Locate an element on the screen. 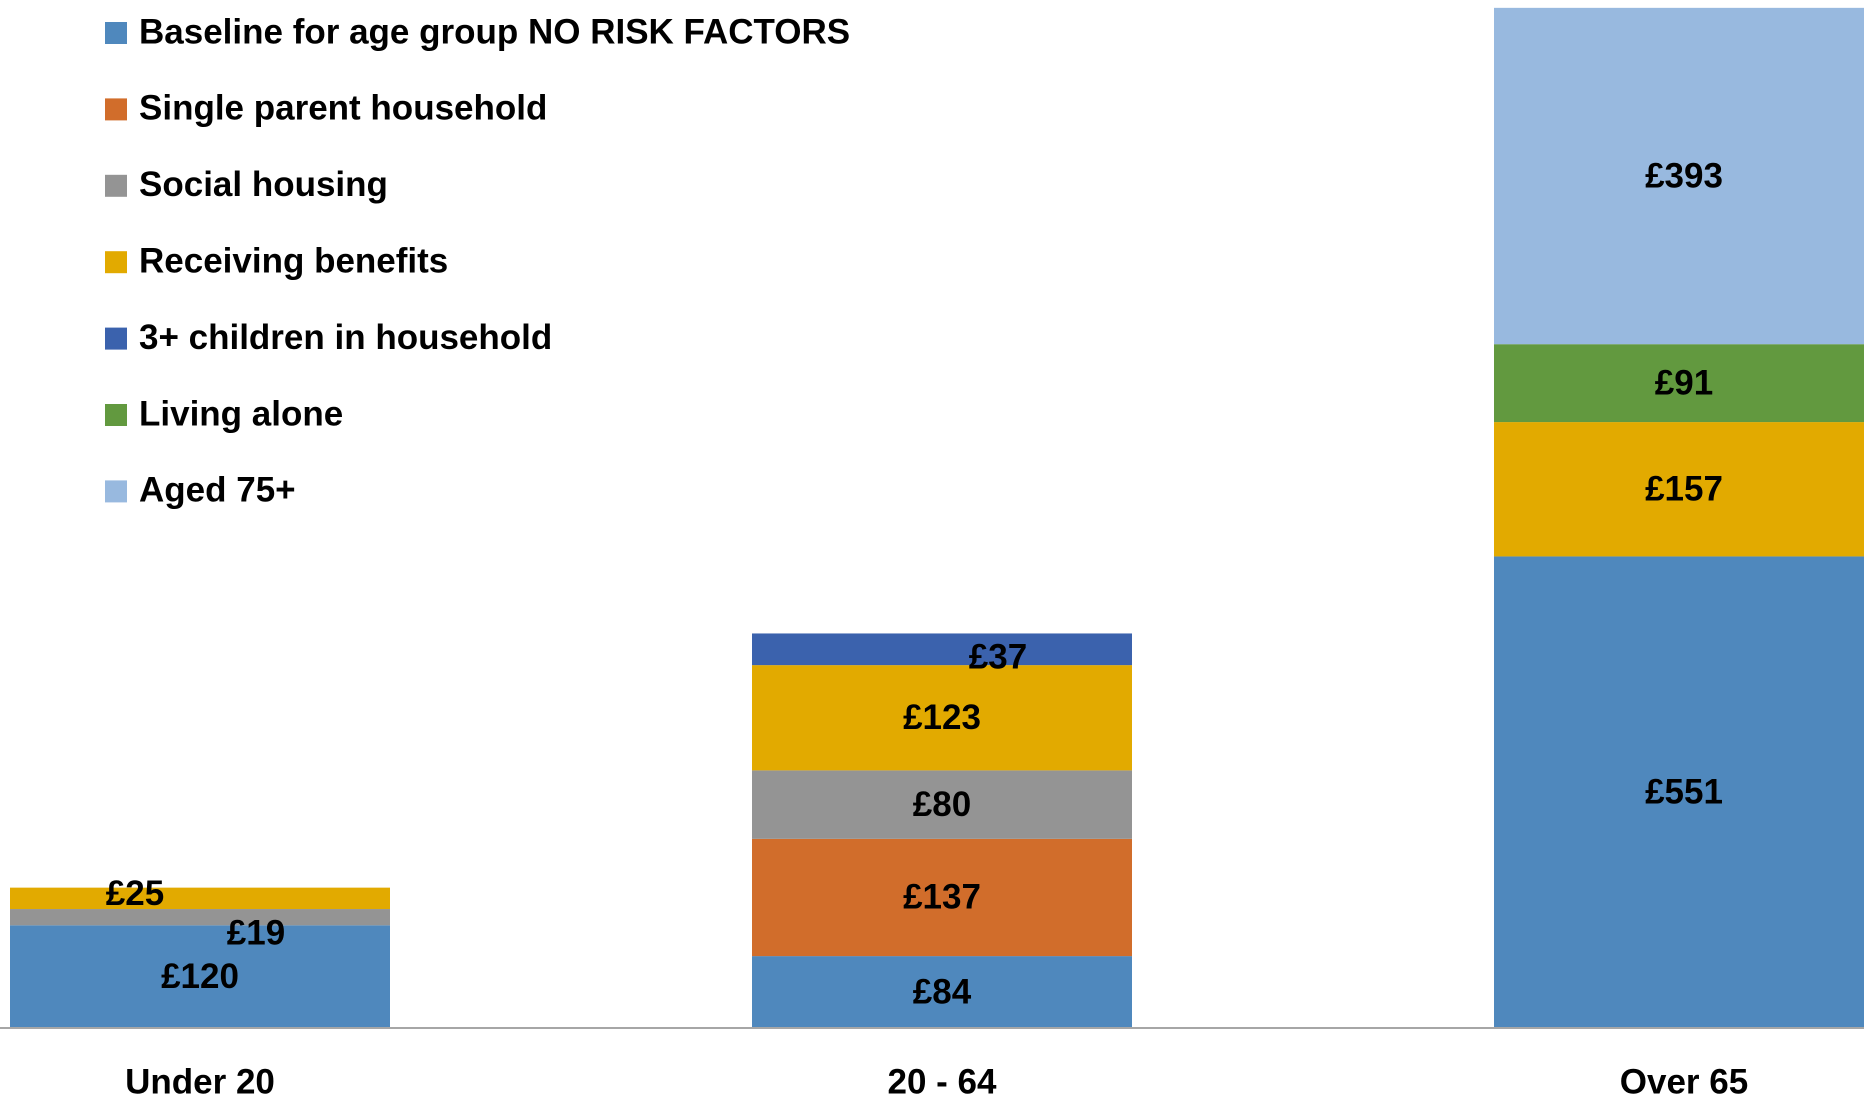  legend-label: 3+ children in household is located at coordinates (345, 337).